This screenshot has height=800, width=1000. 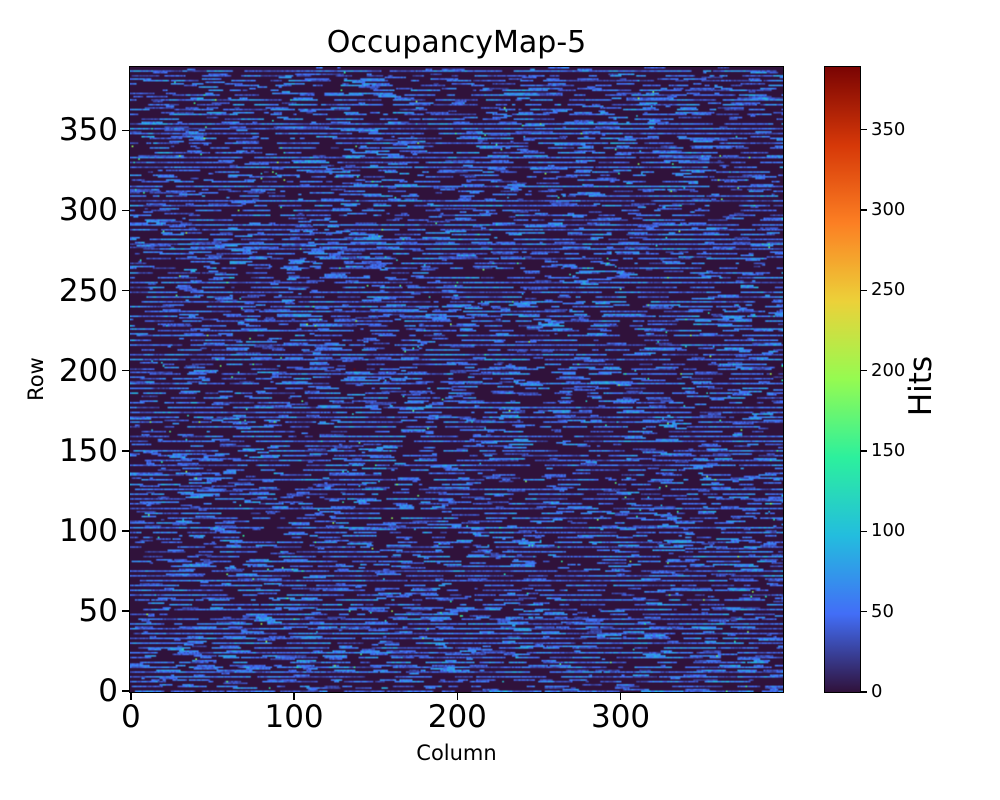 What do you see at coordinates (456, 753) in the screenshot?
I see `x-axis-label: Column` at bounding box center [456, 753].